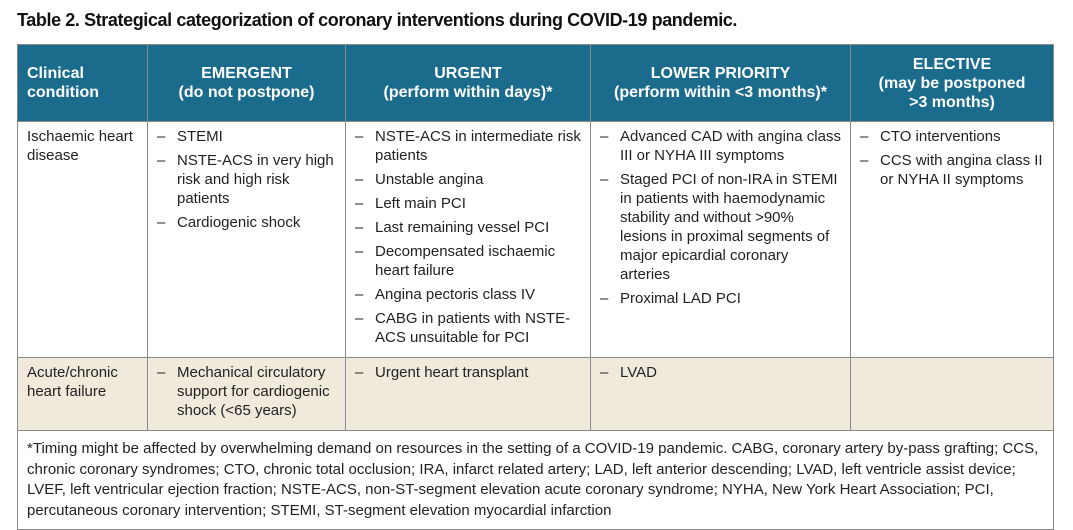 The image size is (1073, 530). Describe the element at coordinates (246, 92) in the screenshot. I see `header-line: (do not postpone)` at that location.